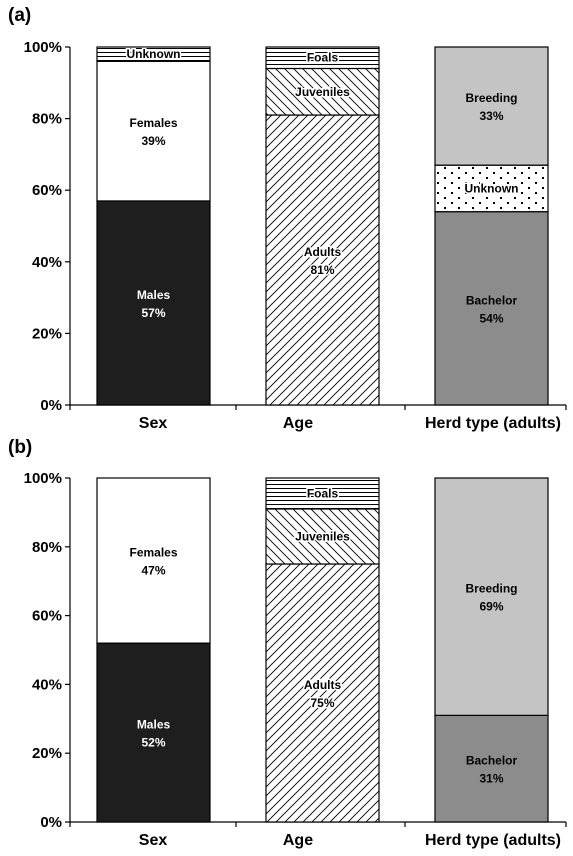 This screenshot has height=856, width=573. Describe the element at coordinates (491, 607) in the screenshot. I see `segment-value-label: 69%` at that location.